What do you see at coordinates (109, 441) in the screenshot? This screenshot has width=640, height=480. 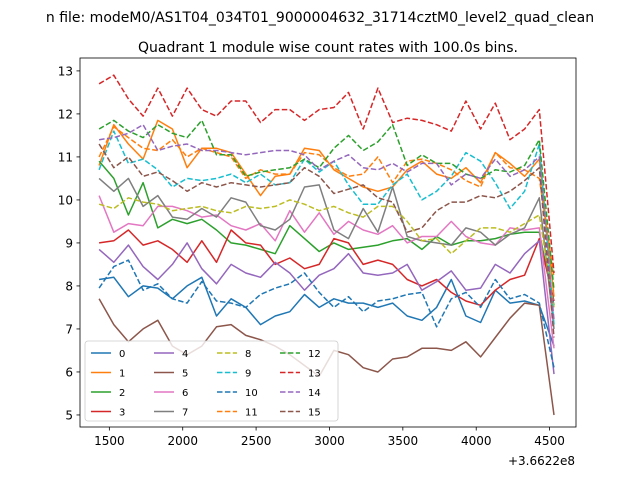 I see `x-tick-label: 1500` at bounding box center [109, 441].